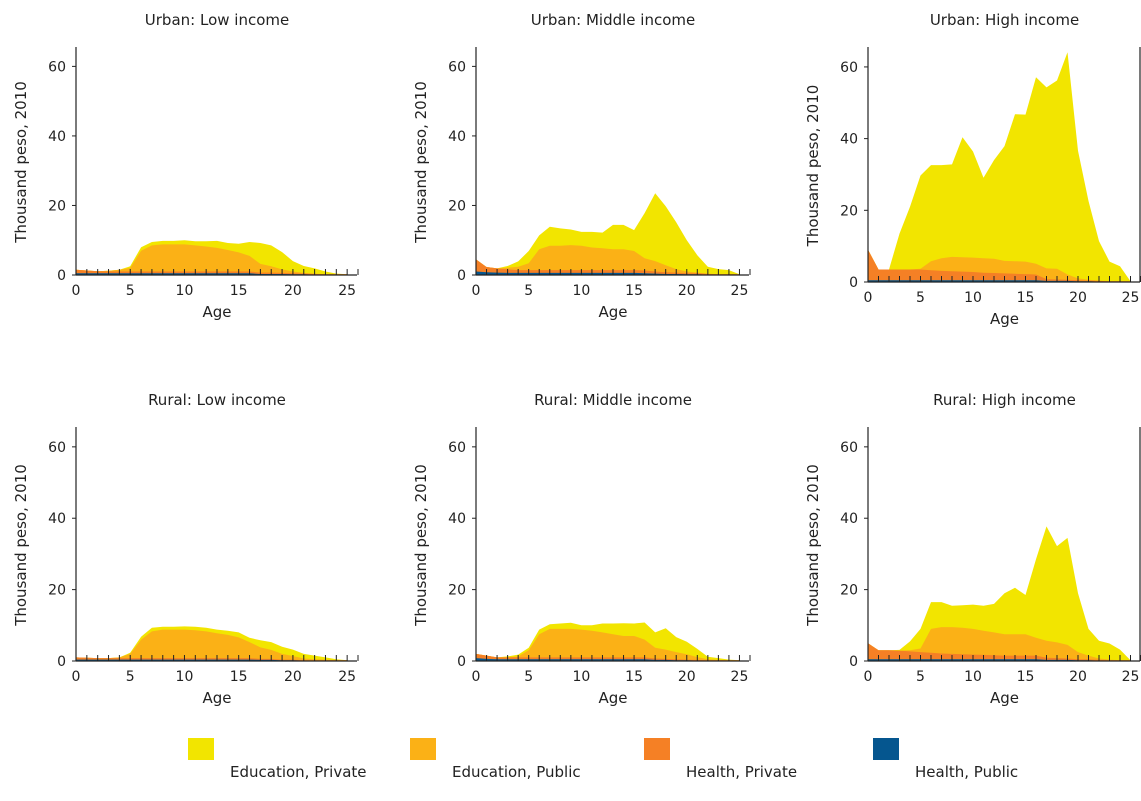 The width and height of the screenshot is (1141, 801). I want to click on panel-title: Rural: Low income, so click(217, 400).